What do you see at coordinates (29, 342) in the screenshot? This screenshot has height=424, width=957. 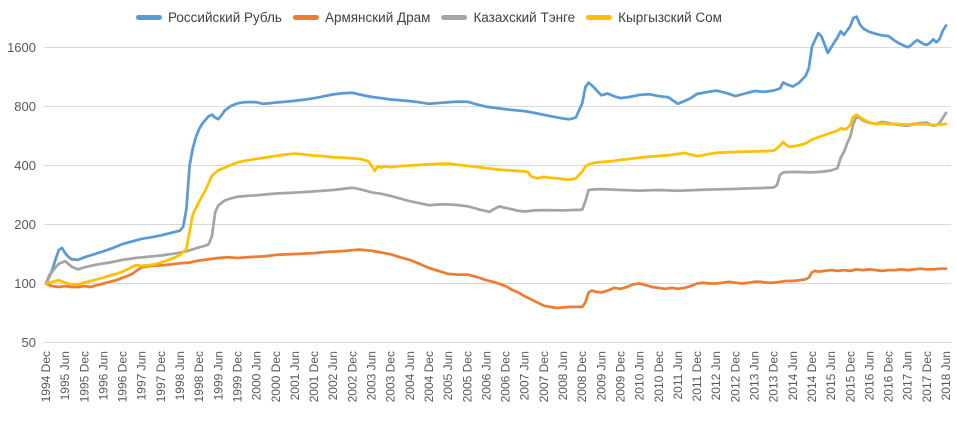 I see `y-tick-label: 50` at bounding box center [29, 342].